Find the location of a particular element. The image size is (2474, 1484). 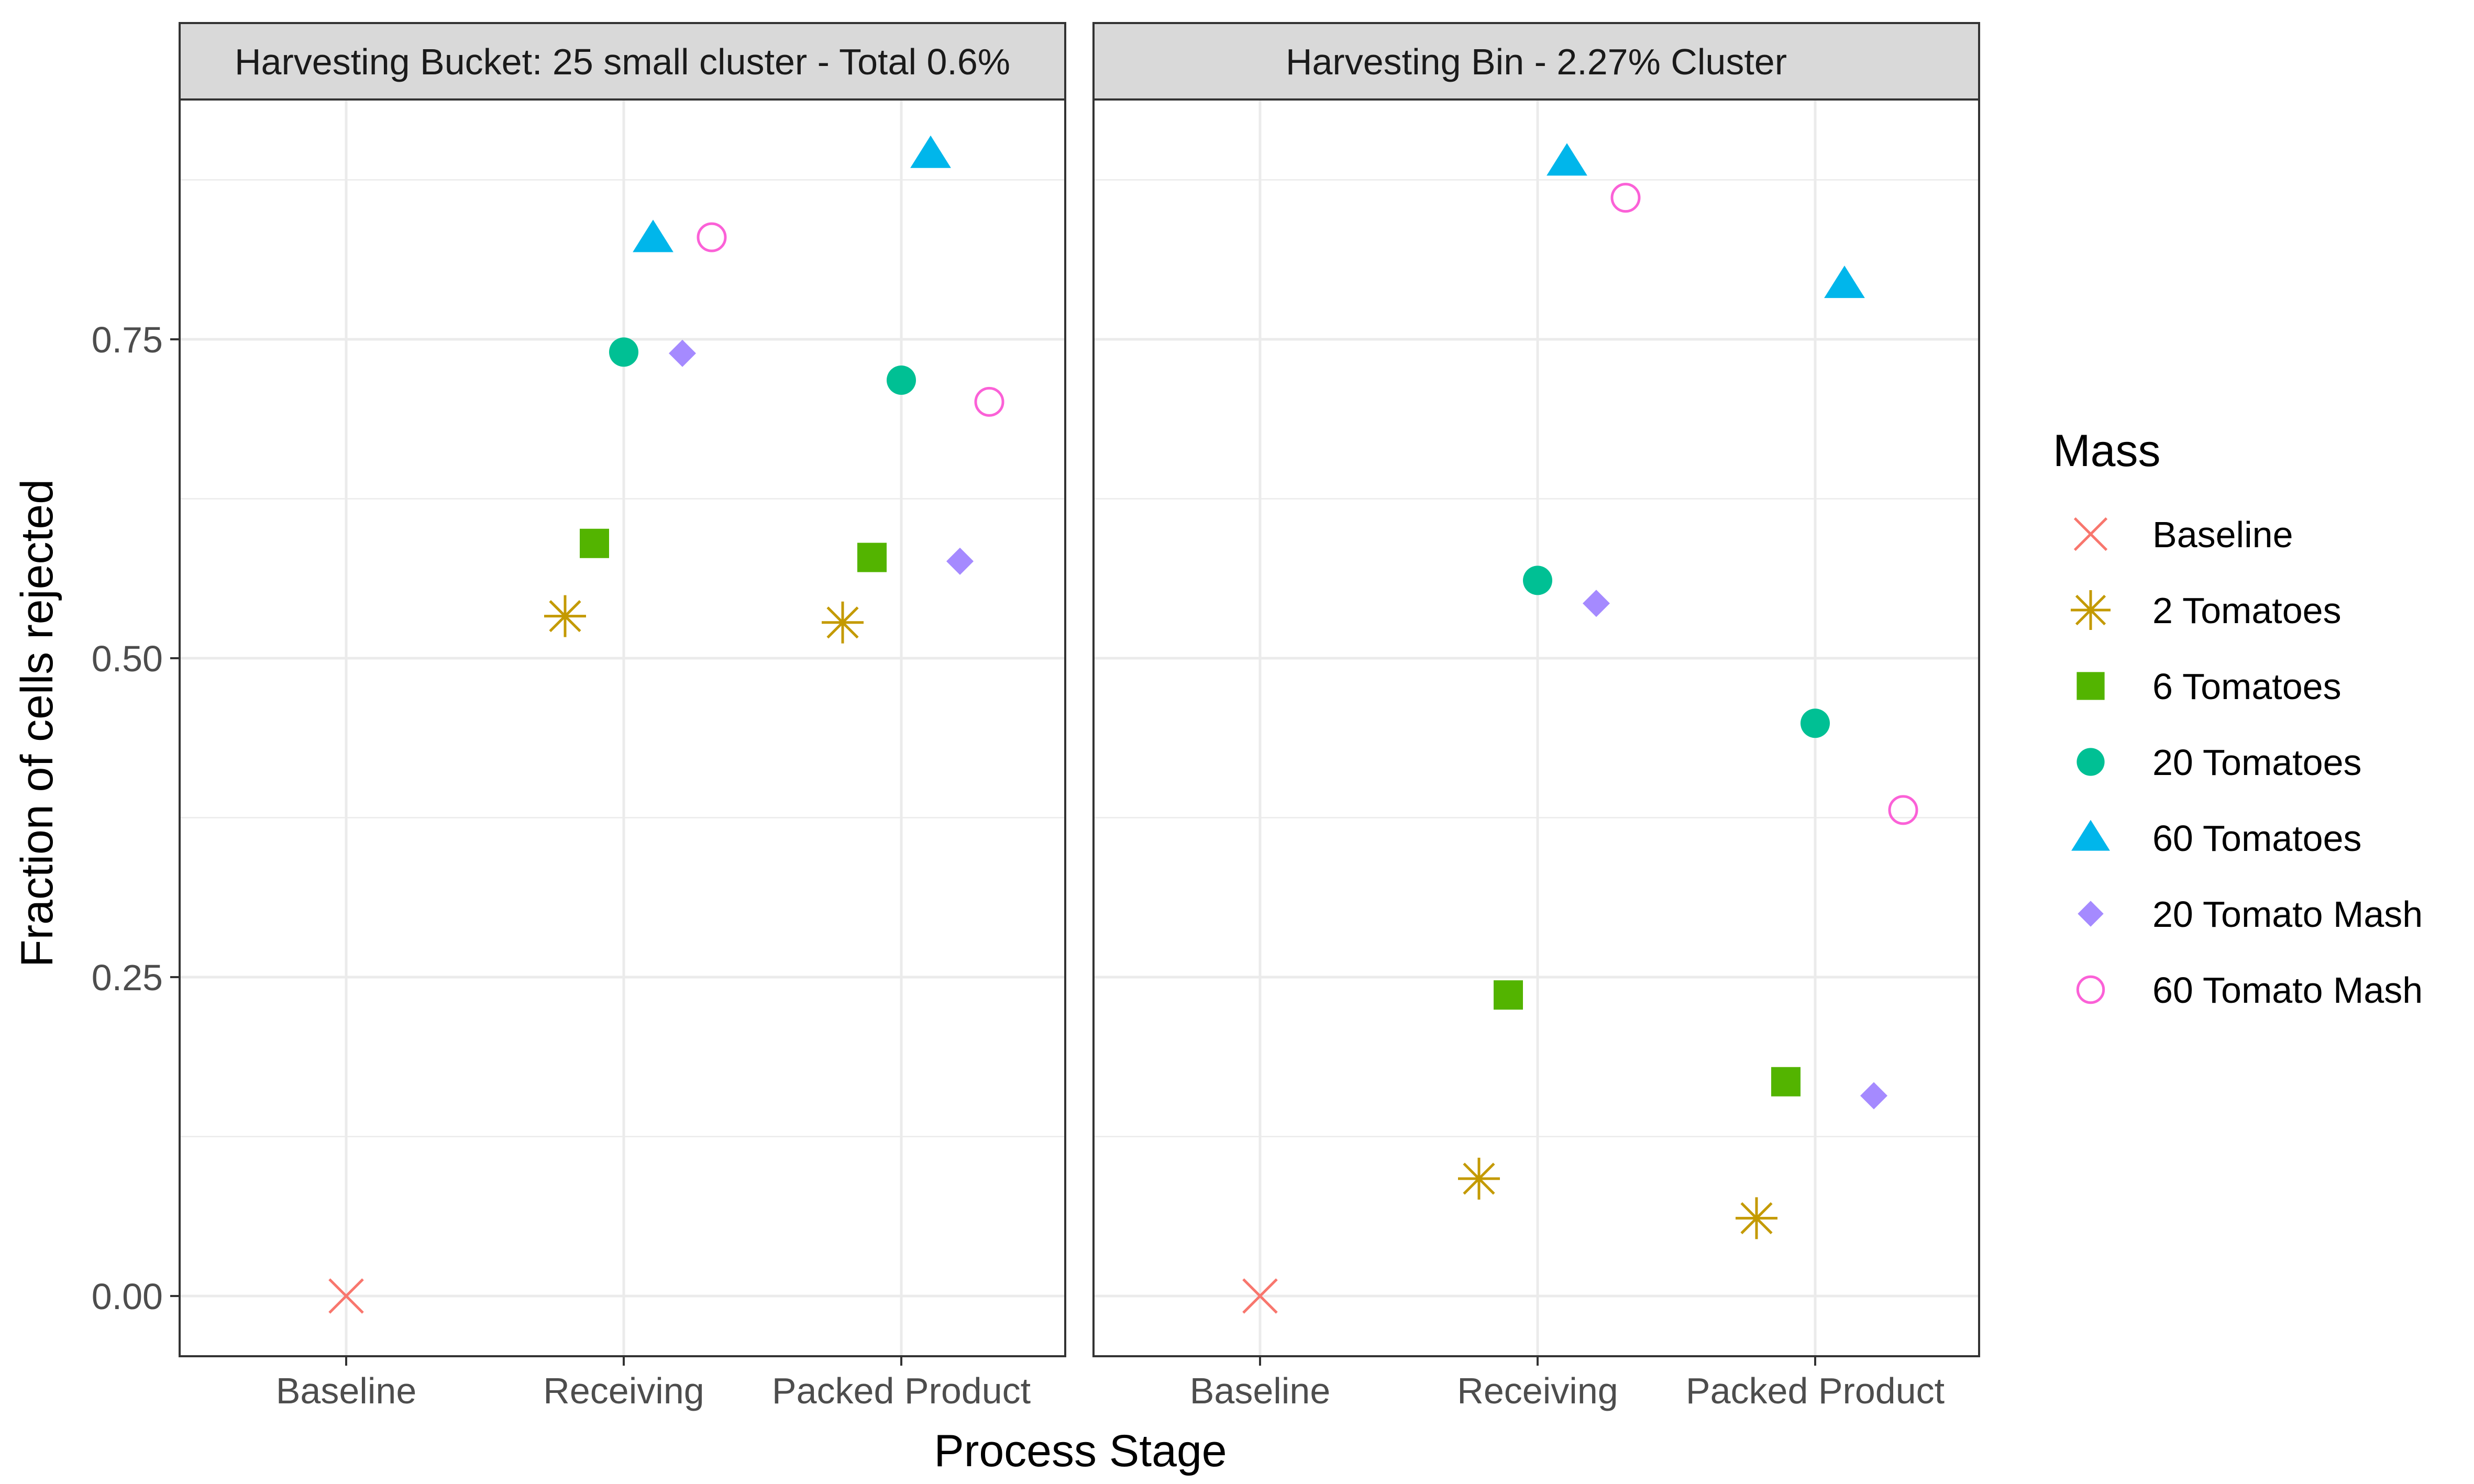

legend-title: Mass is located at coordinates (2106, 451).